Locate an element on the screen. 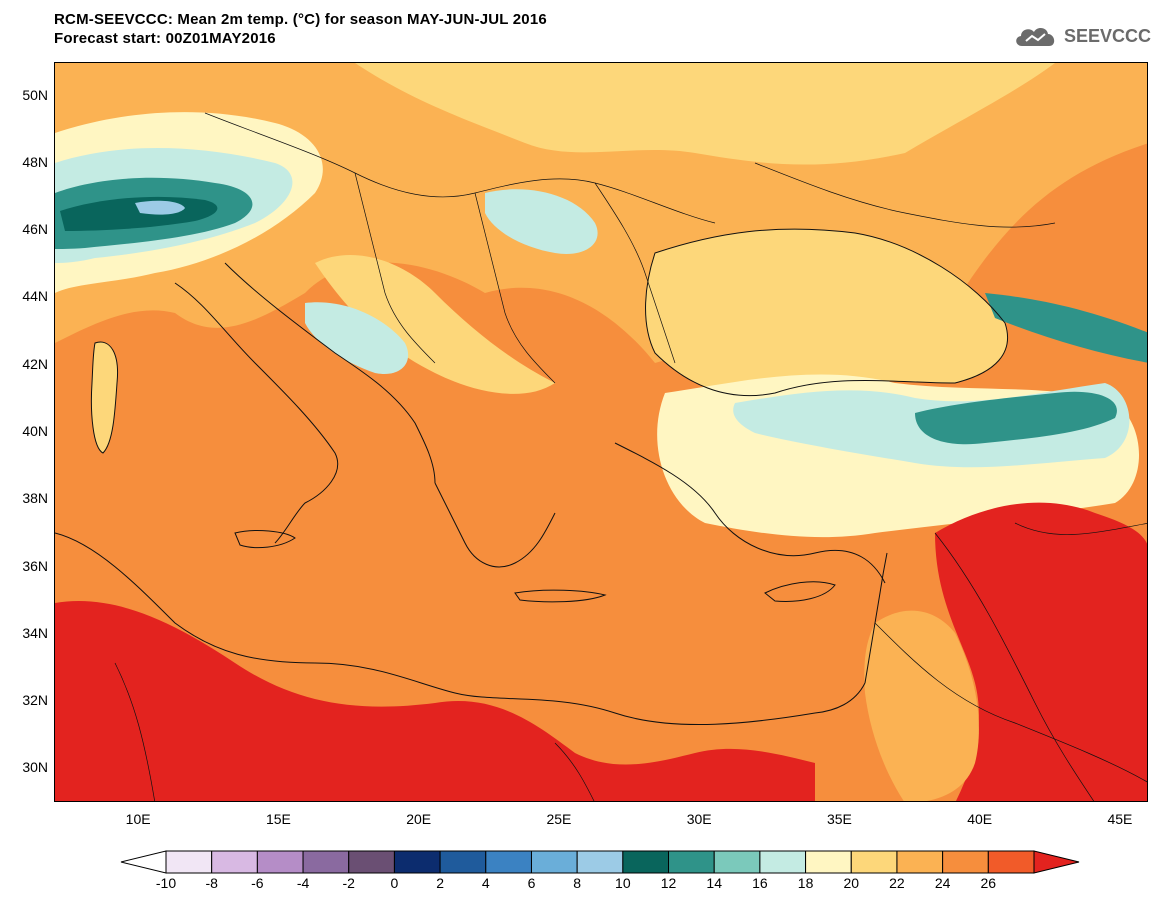 The width and height of the screenshot is (1165, 907). colorbar-label: 2 is located at coordinates (440, 883).